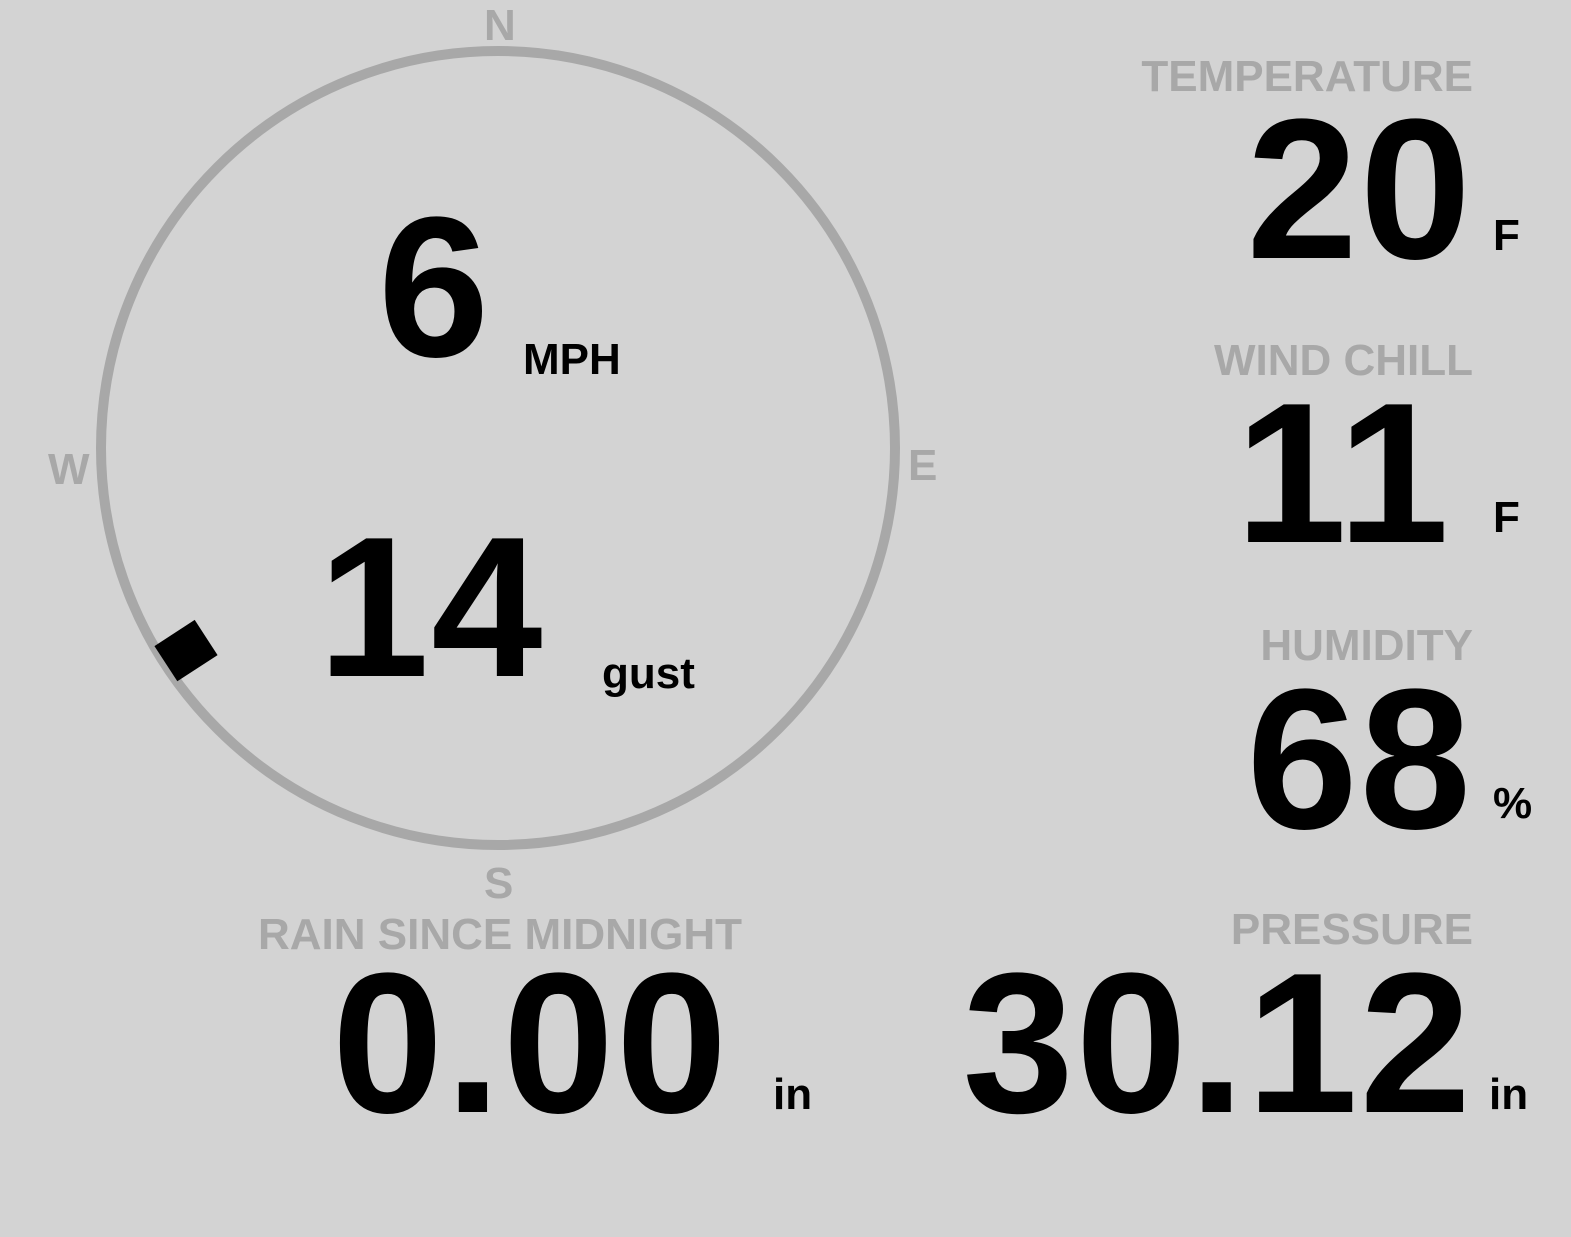 The height and width of the screenshot is (1237, 1571). Describe the element at coordinates (648, 673) in the screenshot. I see `wind-gust-unit: gust` at that location.